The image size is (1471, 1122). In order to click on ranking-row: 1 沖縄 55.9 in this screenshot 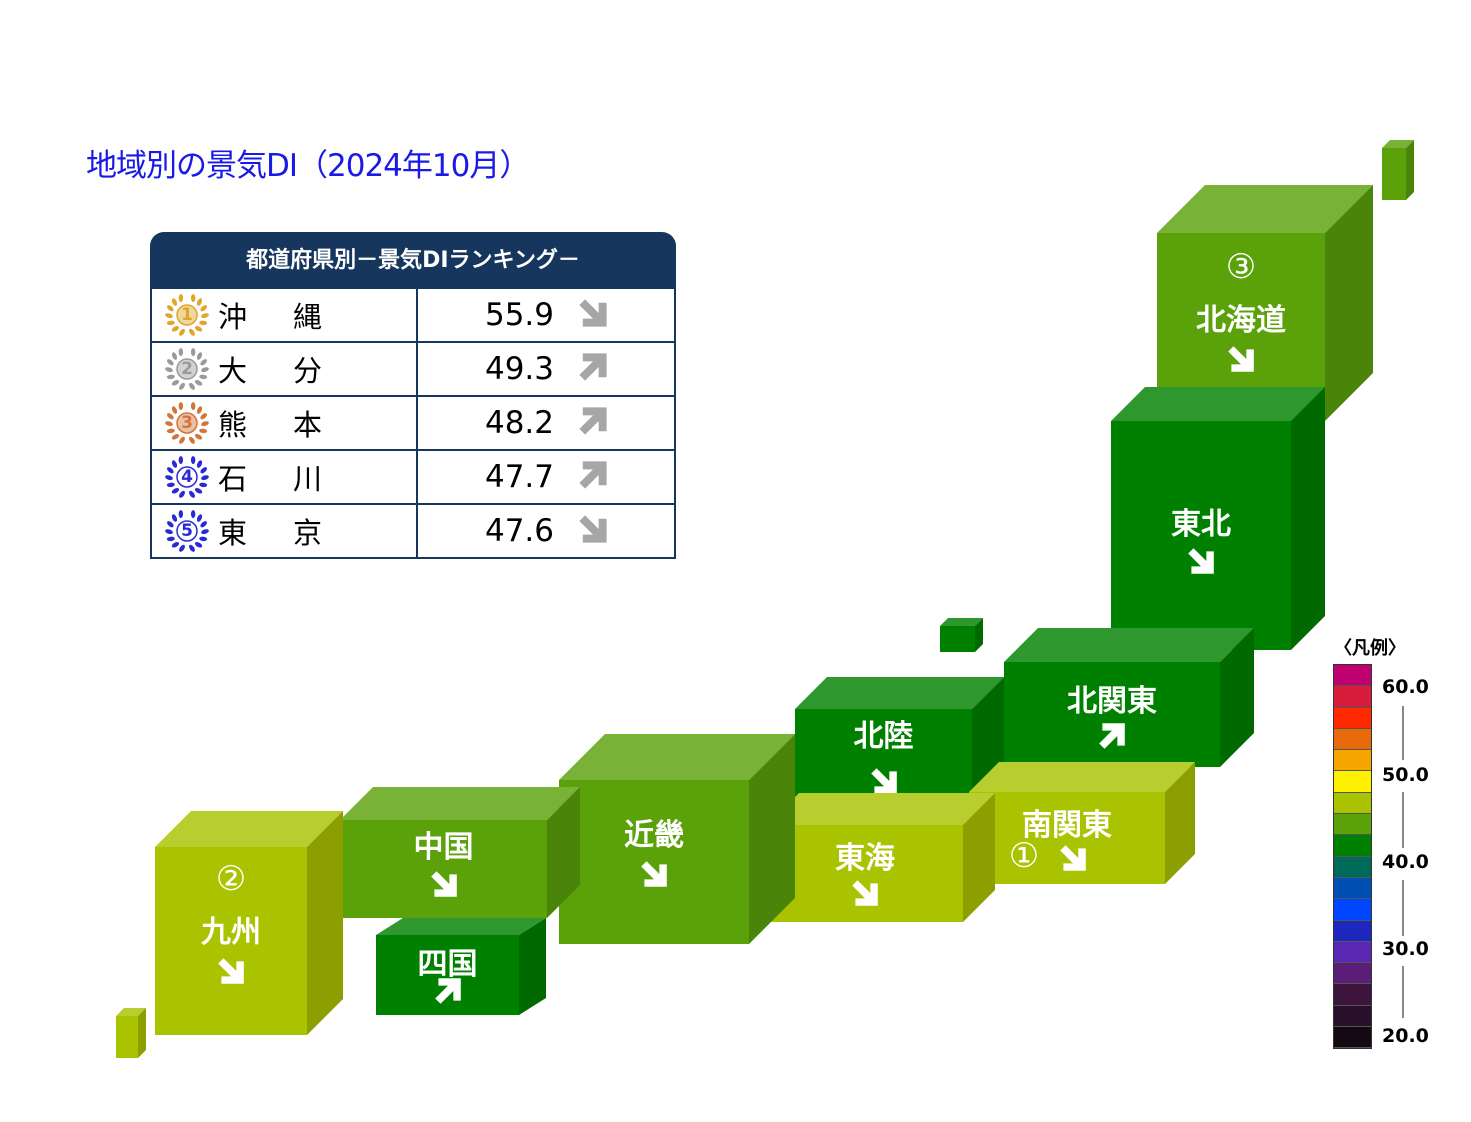, I will do `click(413, 315)`.